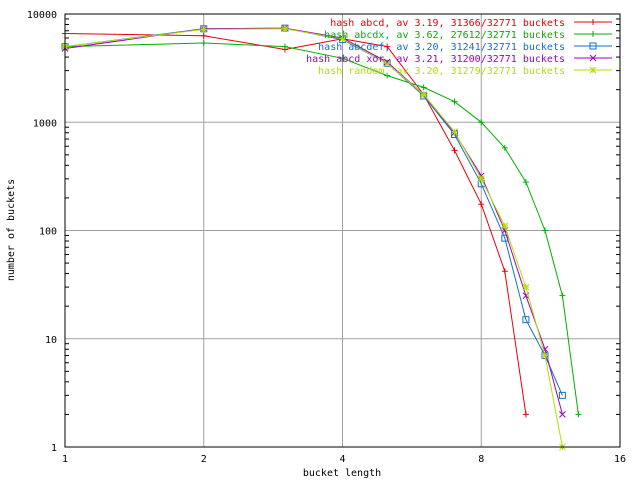  Describe the element at coordinates (447, 23) in the screenshot. I see `legend-label: hash abcd, av 3.19, 31366/32771 buckets` at that location.